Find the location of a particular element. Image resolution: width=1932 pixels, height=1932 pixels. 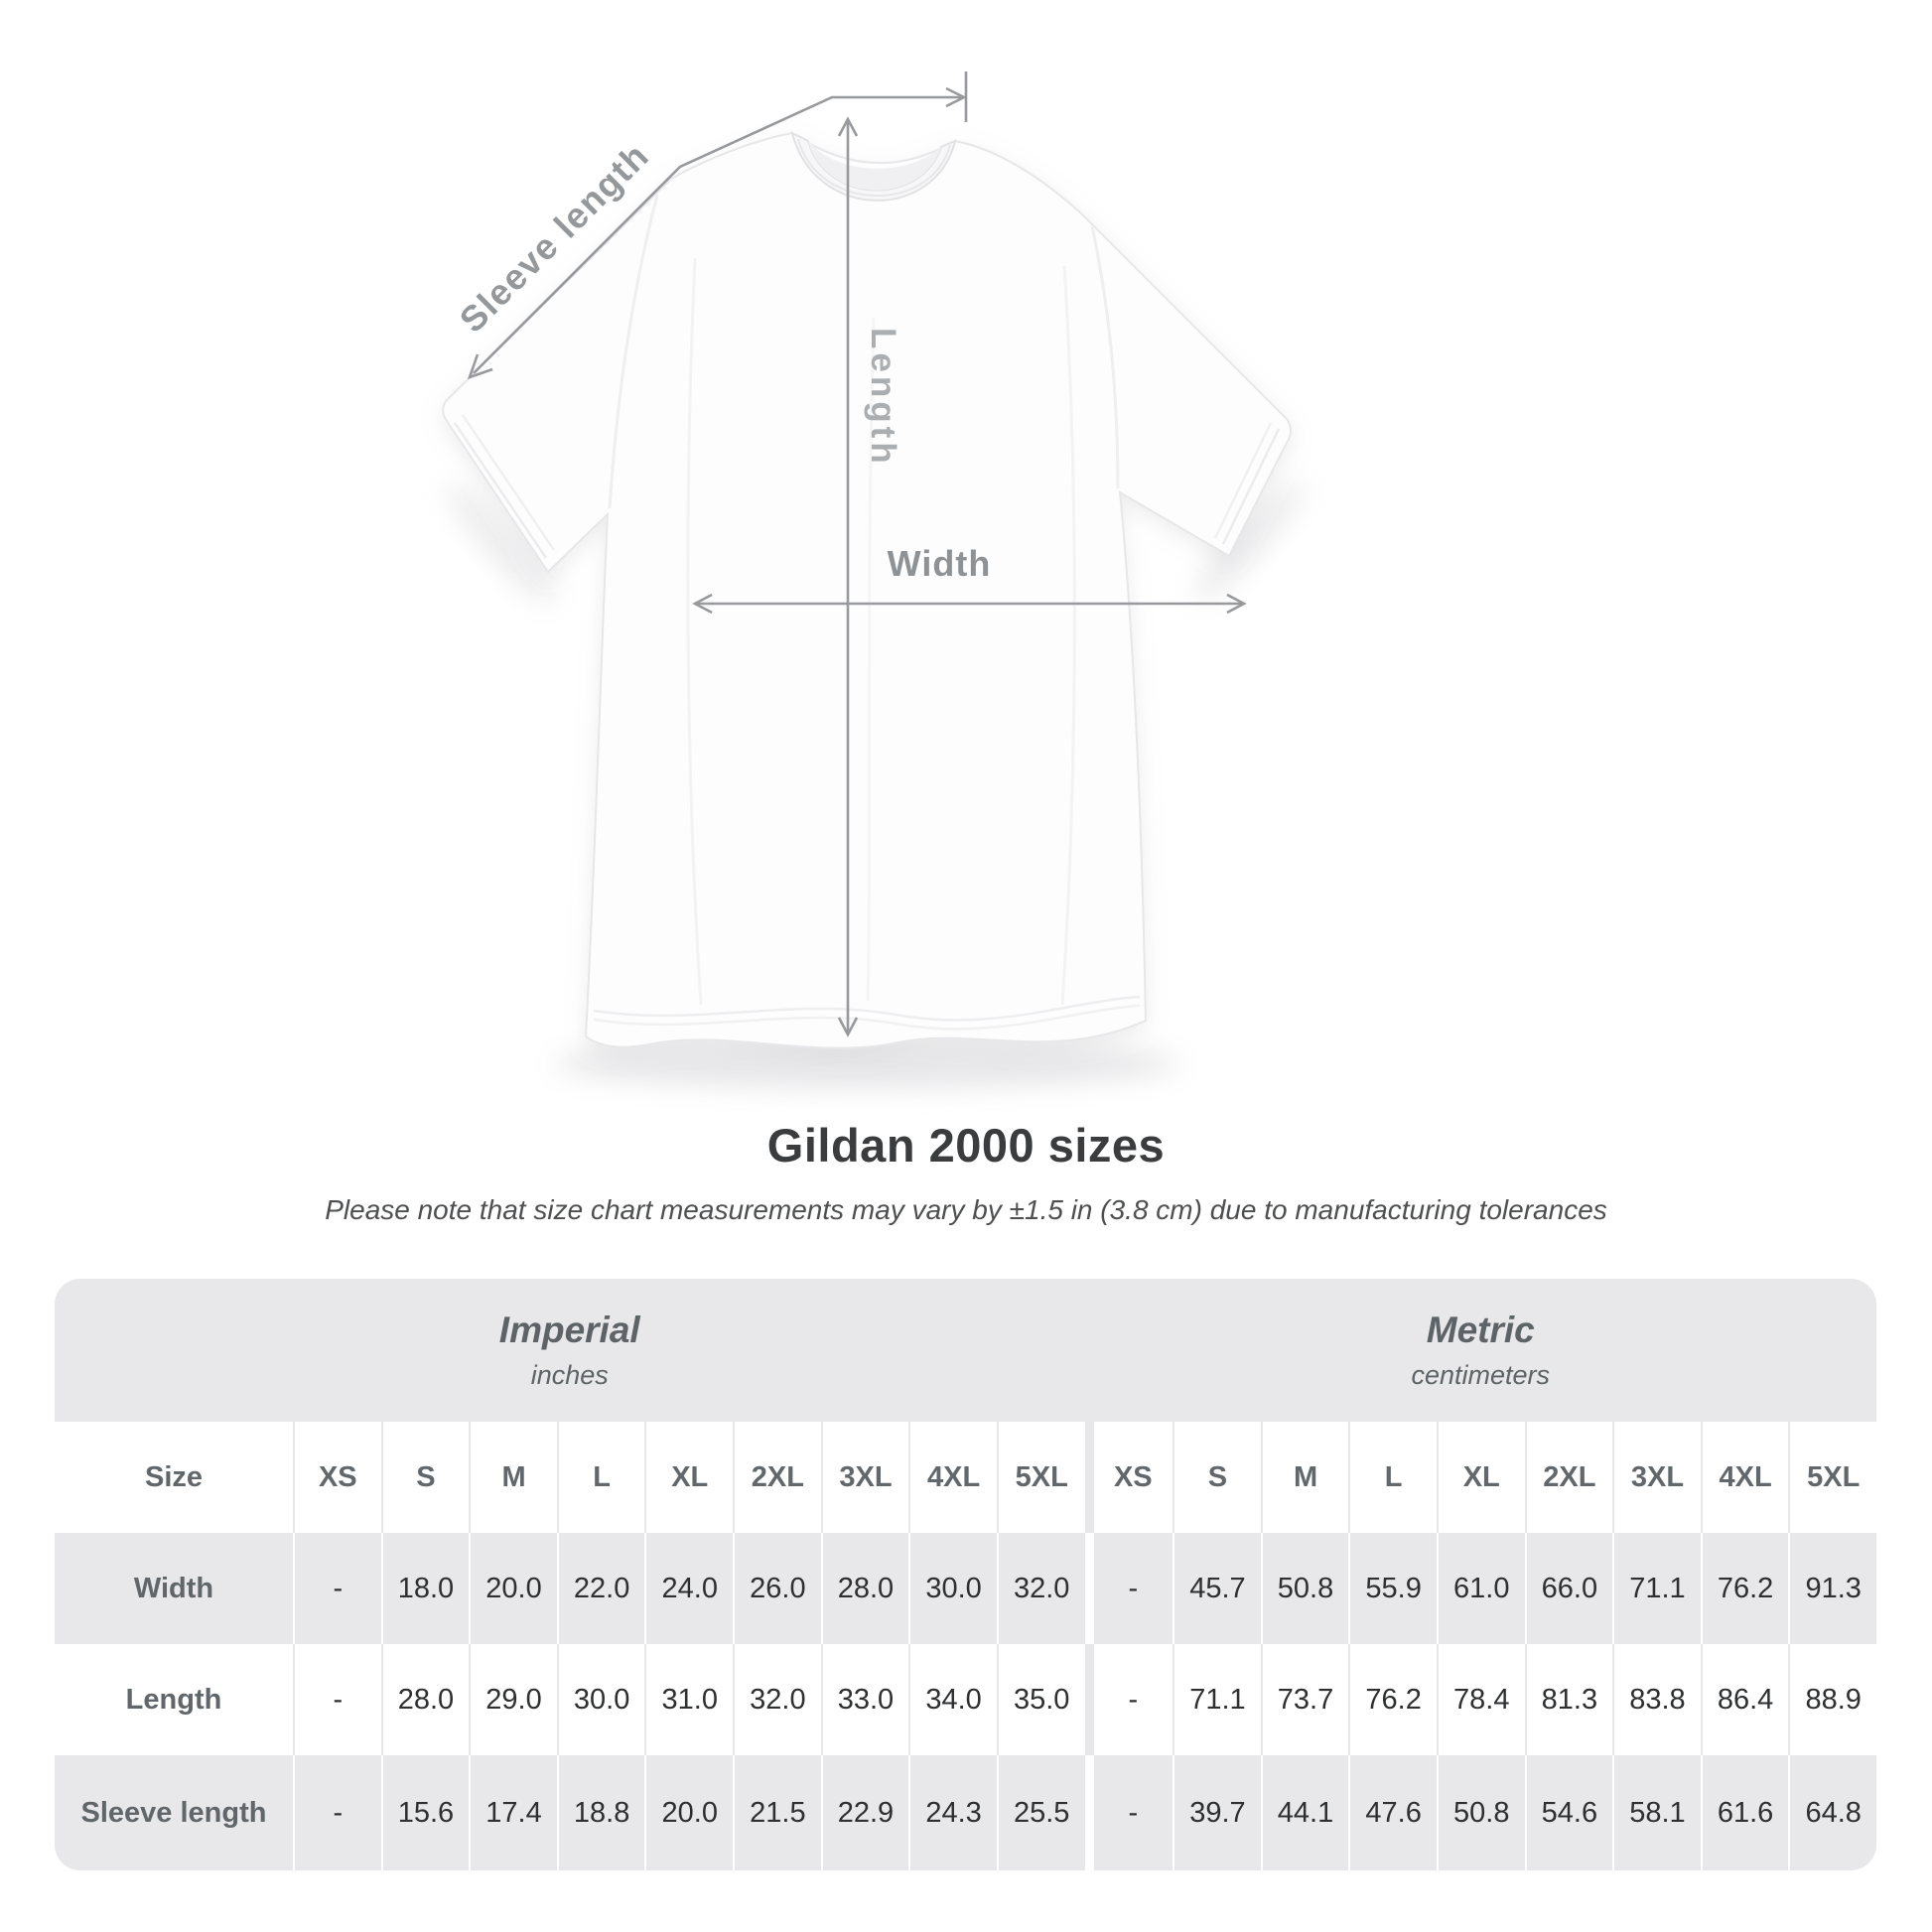

table-cell: 88.9 is located at coordinates (1832, 1700).